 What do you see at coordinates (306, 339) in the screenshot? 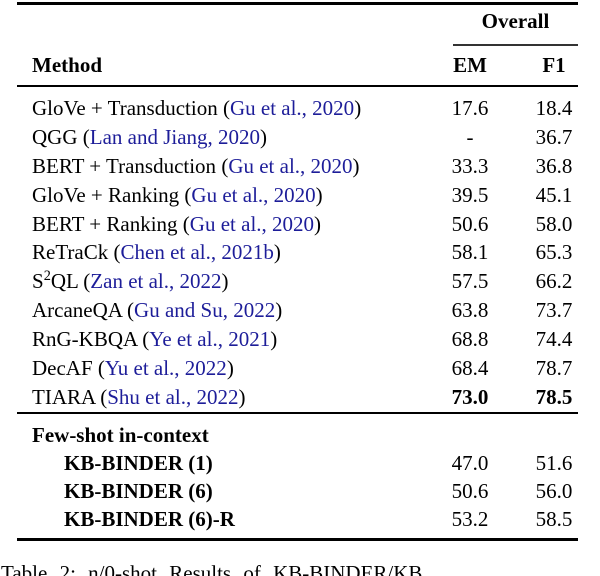
I see `table-row: RnG-KBQA (Ye et al., 2021) 68.8 74.4` at bounding box center [306, 339].